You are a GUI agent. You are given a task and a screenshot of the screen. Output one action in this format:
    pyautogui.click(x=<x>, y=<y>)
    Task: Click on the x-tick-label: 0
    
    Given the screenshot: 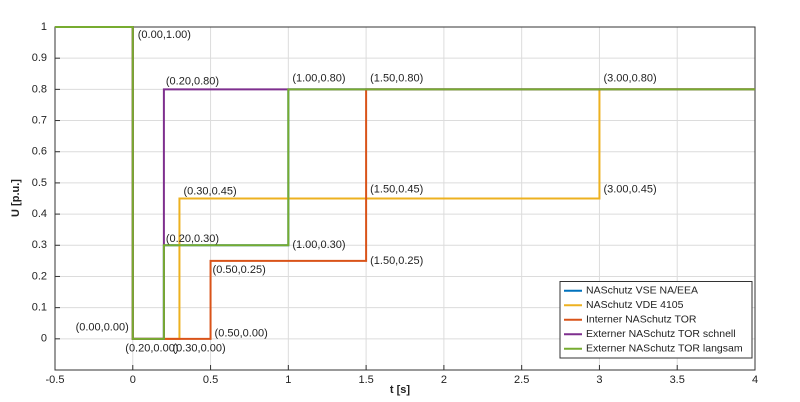 What is the action you would take?
    pyautogui.click(x=133, y=380)
    